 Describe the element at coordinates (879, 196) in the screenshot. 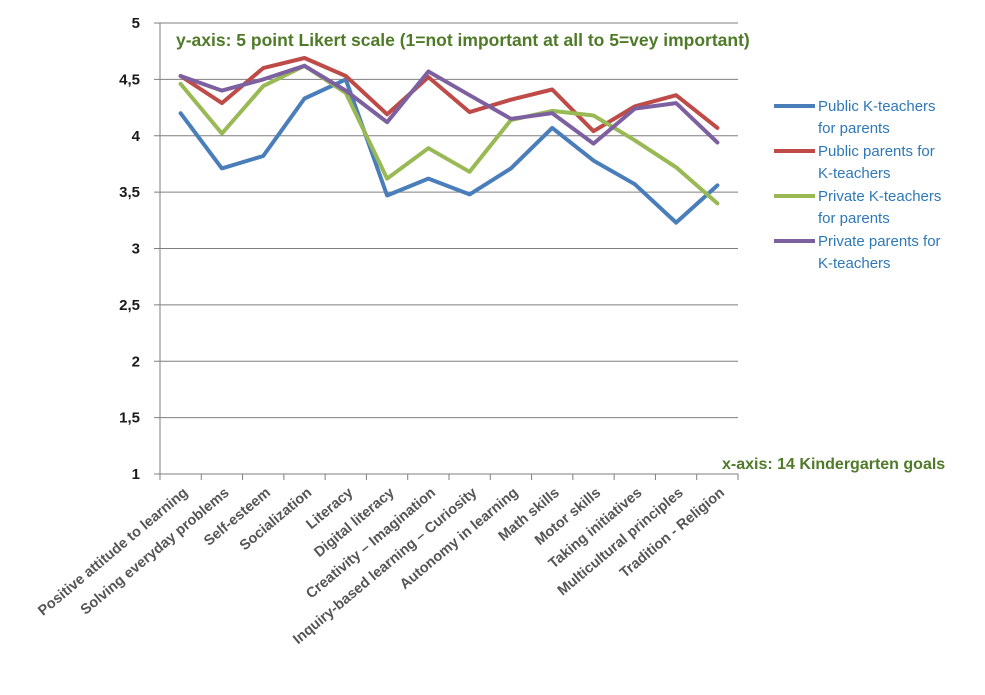

I see `legend-label-3: Private K-teachers` at that location.